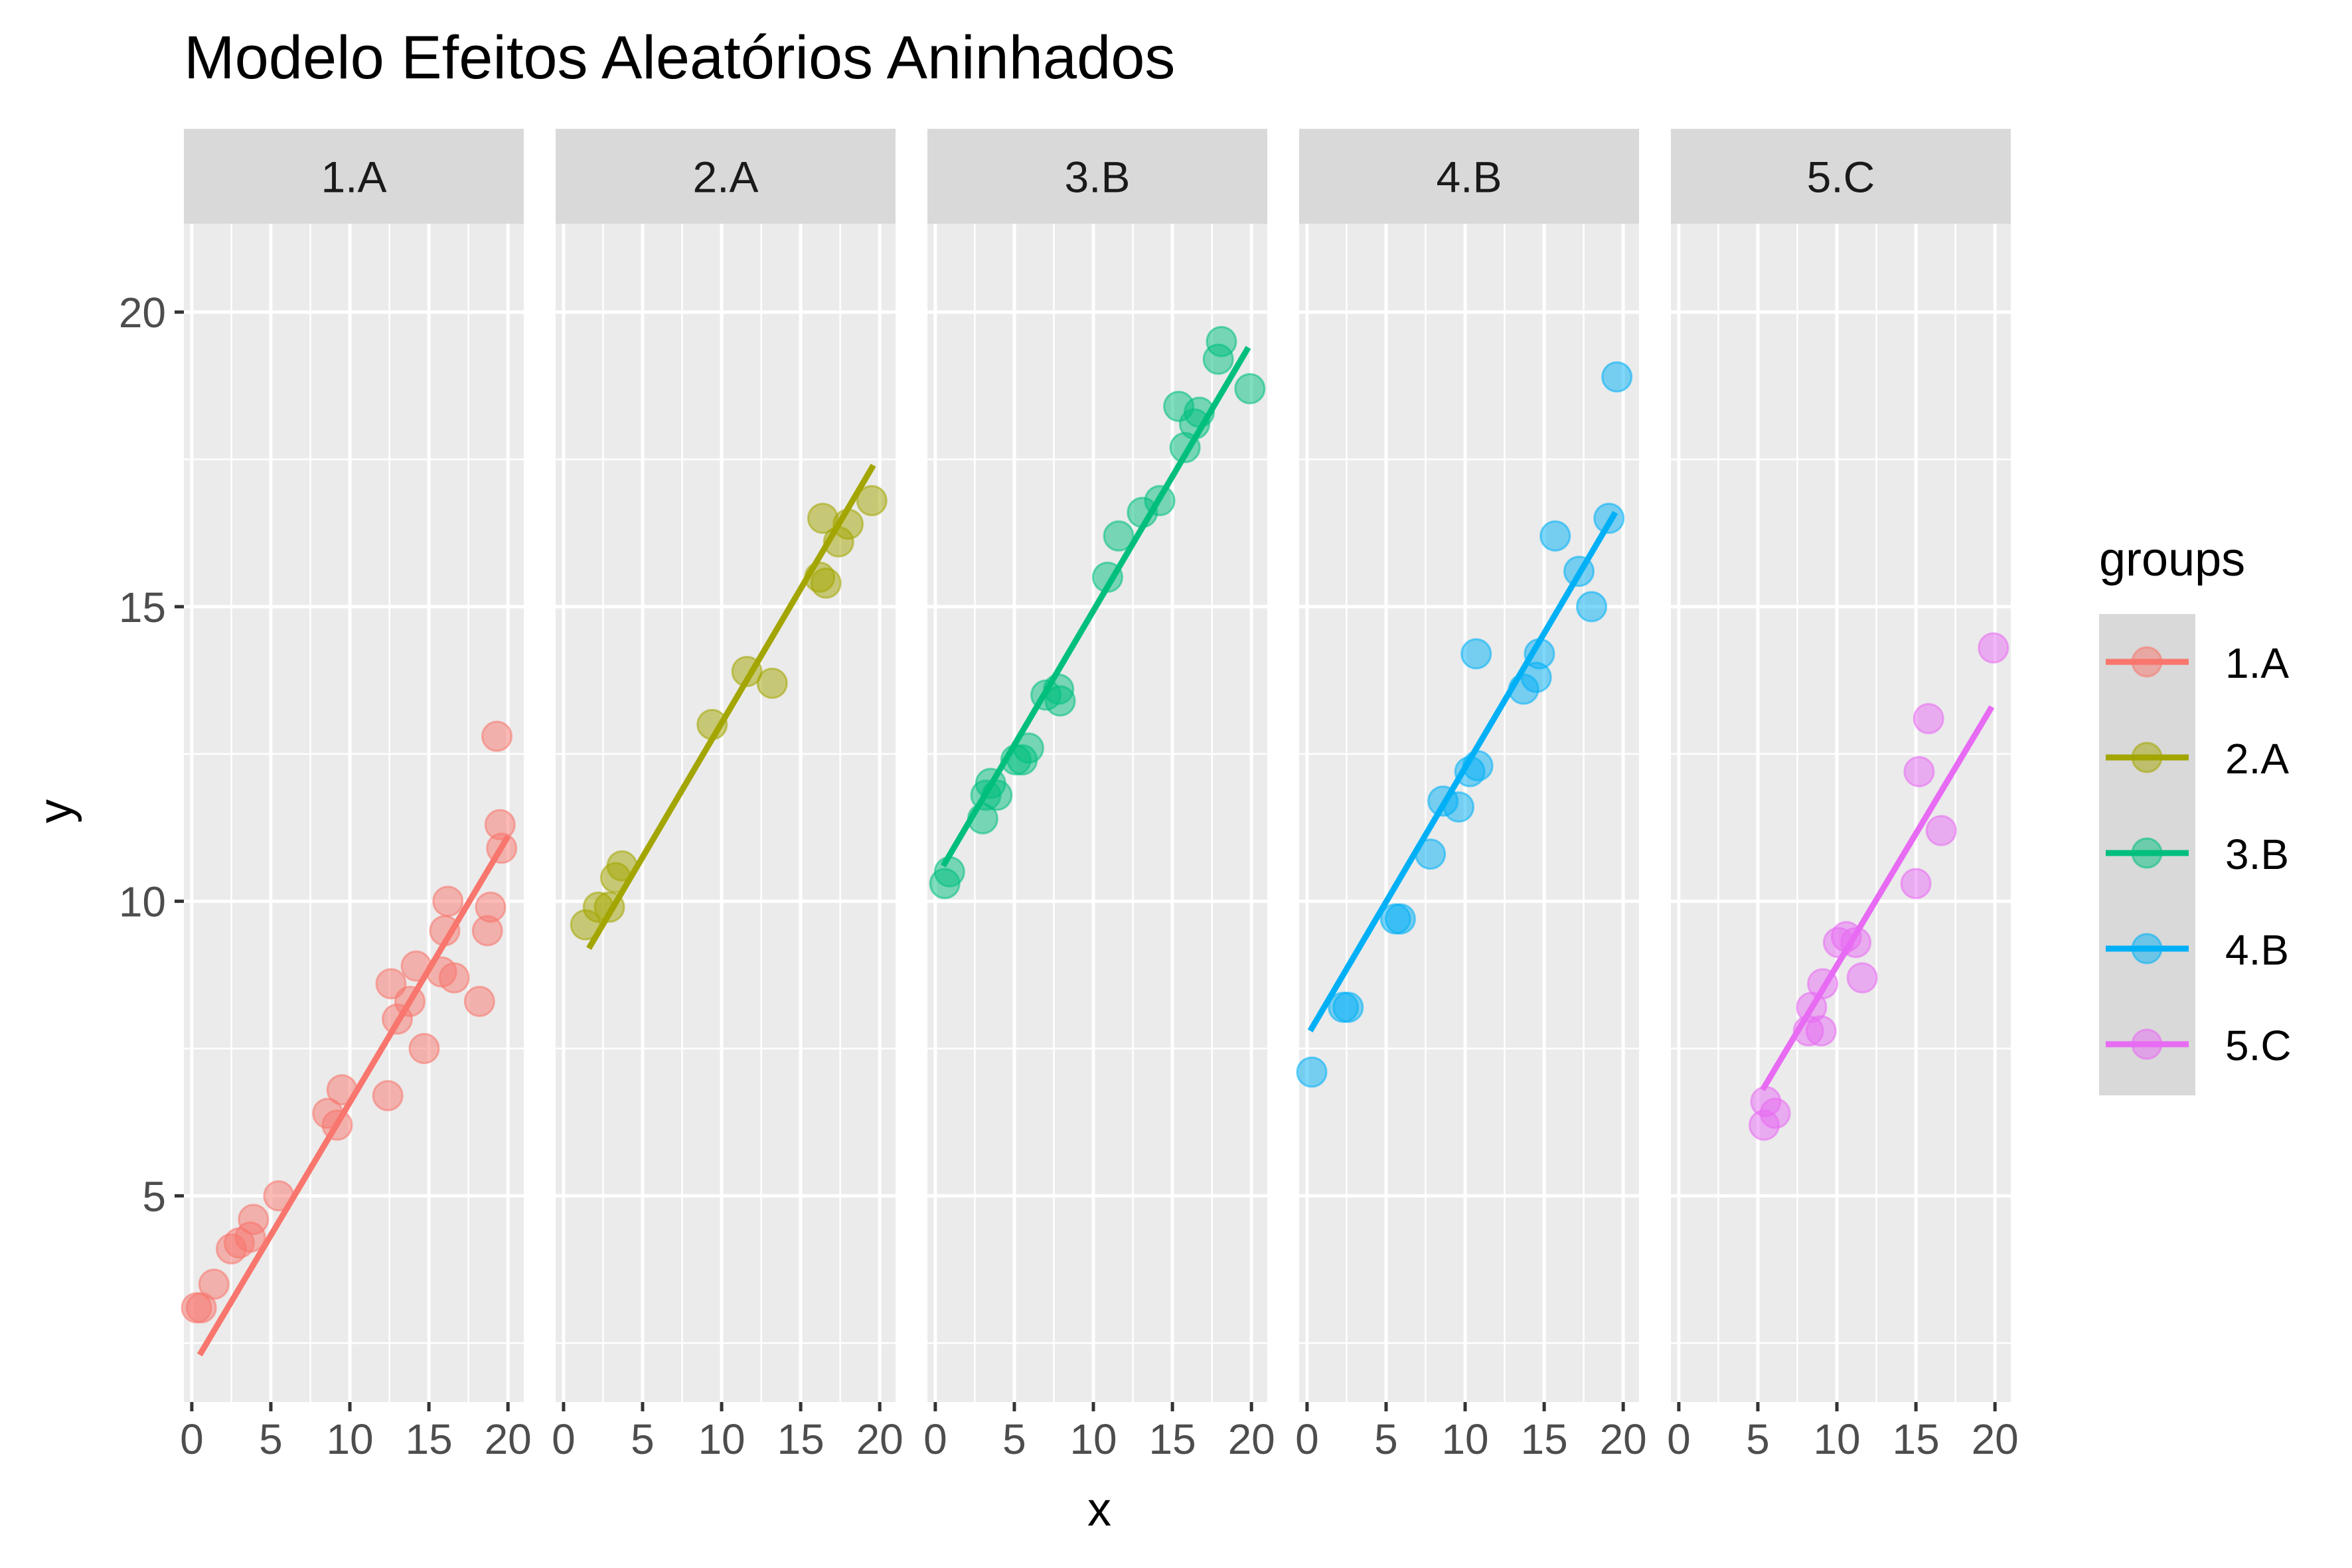  I want to click on legend-item-5.C: 5.C, so click(2199, 1046).